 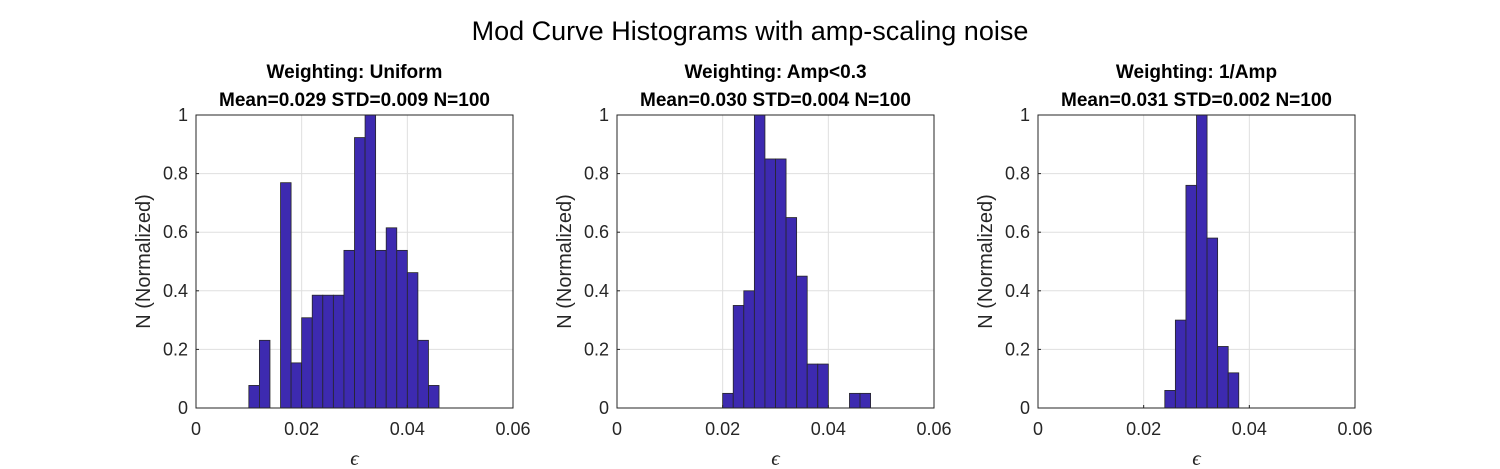 What do you see at coordinates (1196, 72) in the screenshot?
I see `panel-title: Weighting: 1/Amp` at bounding box center [1196, 72].